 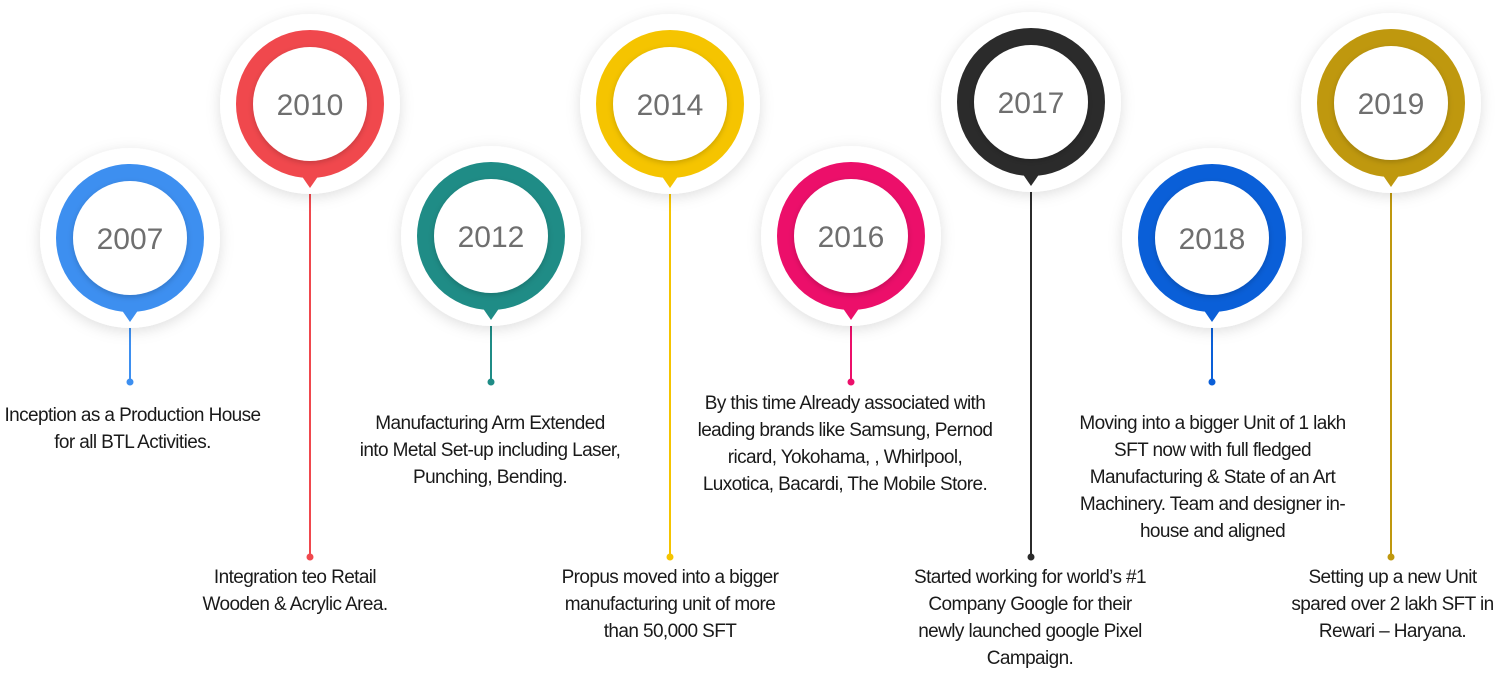 What do you see at coordinates (1391, 374) in the screenshot?
I see `milestone-2019-connector` at bounding box center [1391, 374].